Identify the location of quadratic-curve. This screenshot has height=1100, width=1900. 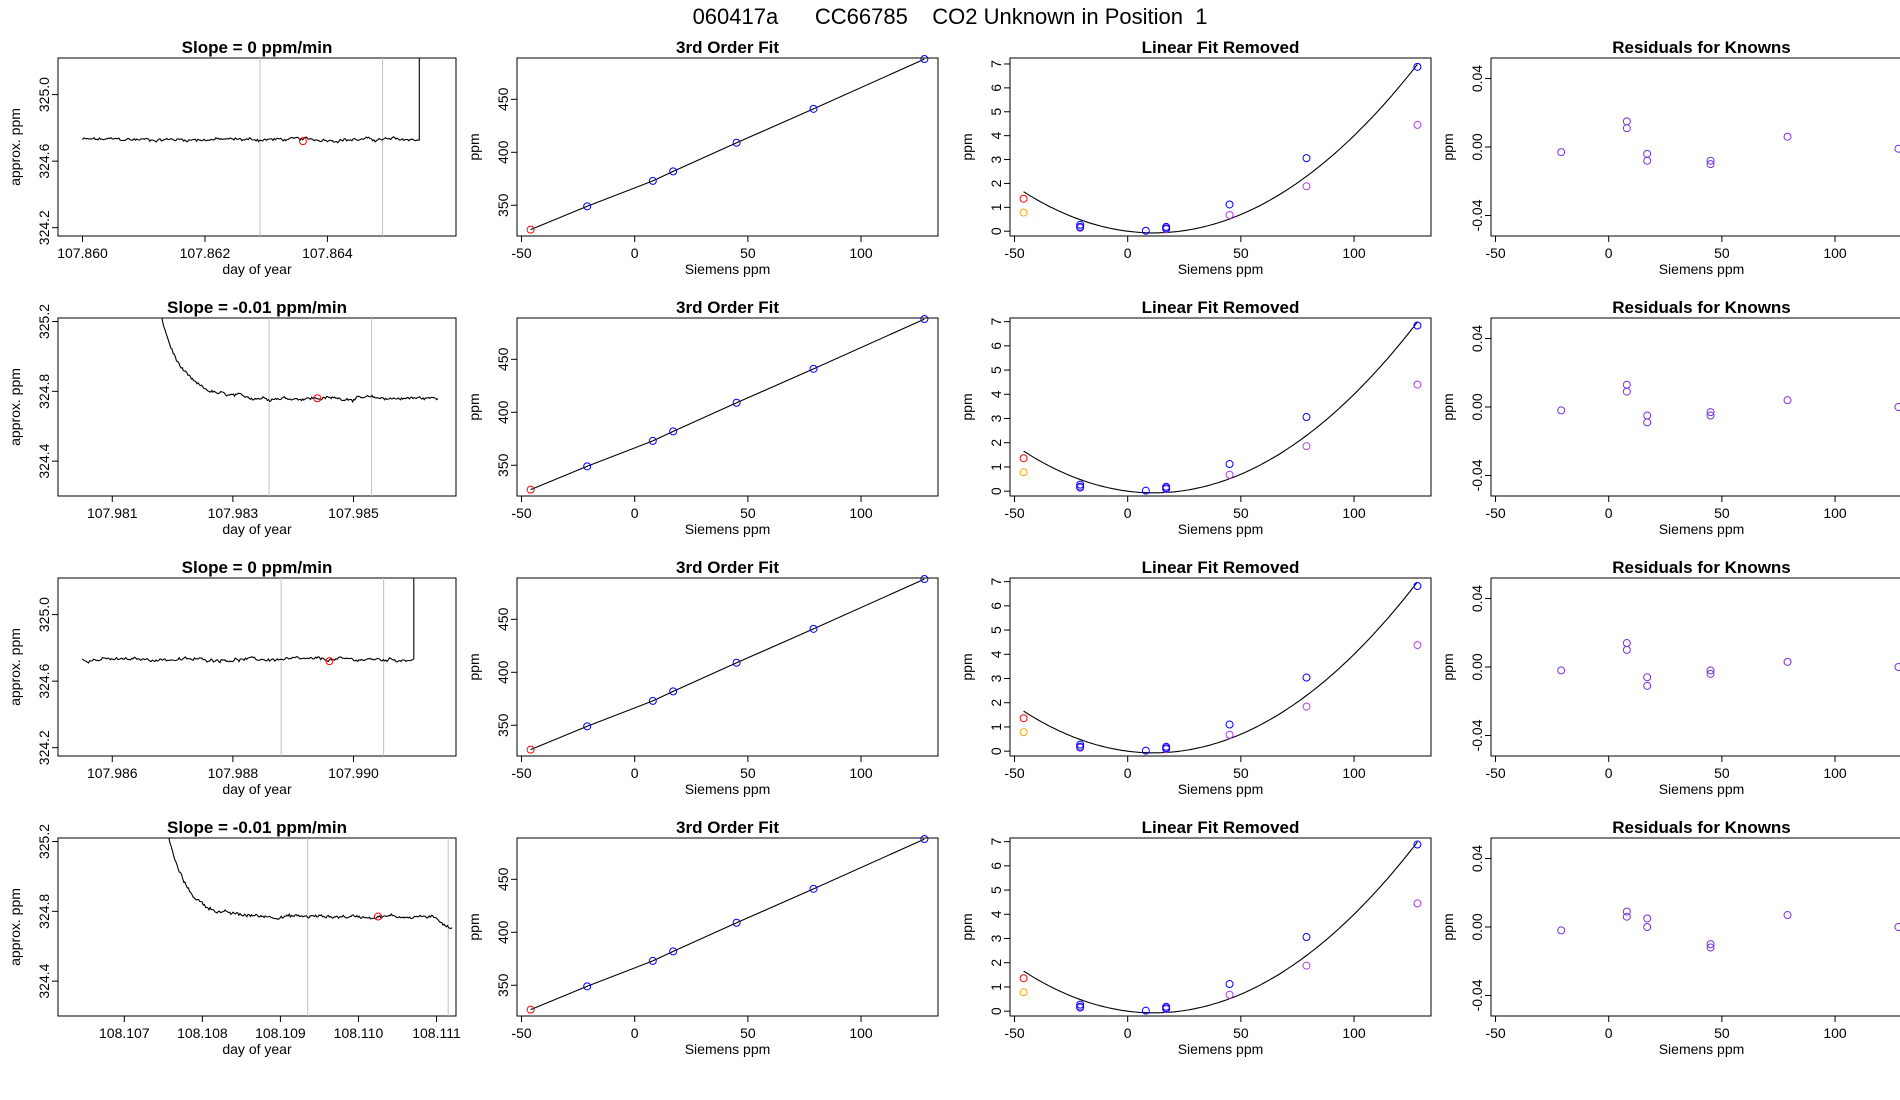
(1220, 667).